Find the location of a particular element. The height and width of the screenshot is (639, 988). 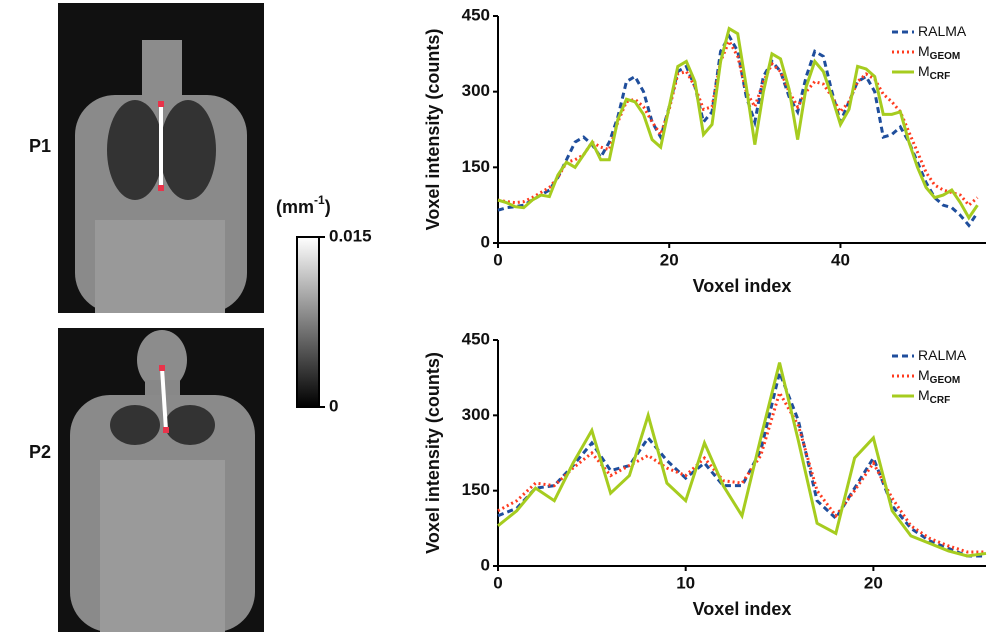

unit-sup: -1 is located at coordinates (319, 200).